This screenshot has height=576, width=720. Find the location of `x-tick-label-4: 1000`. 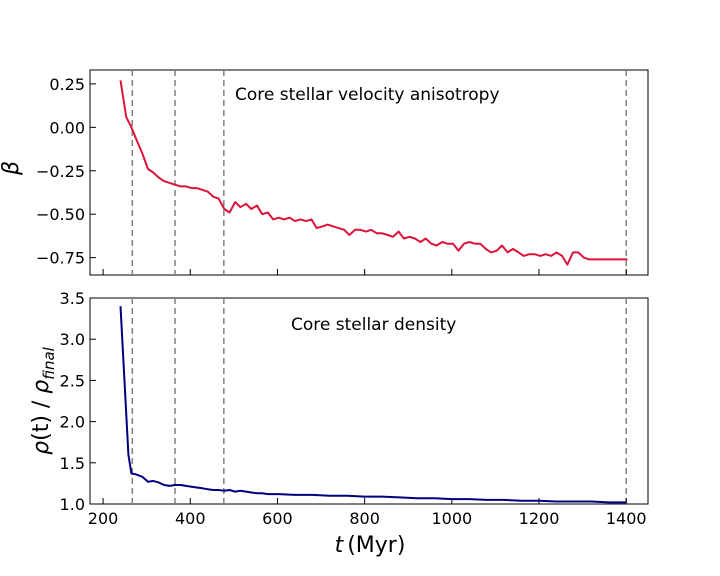

x-tick-label-4: 1000 is located at coordinates (451, 518).